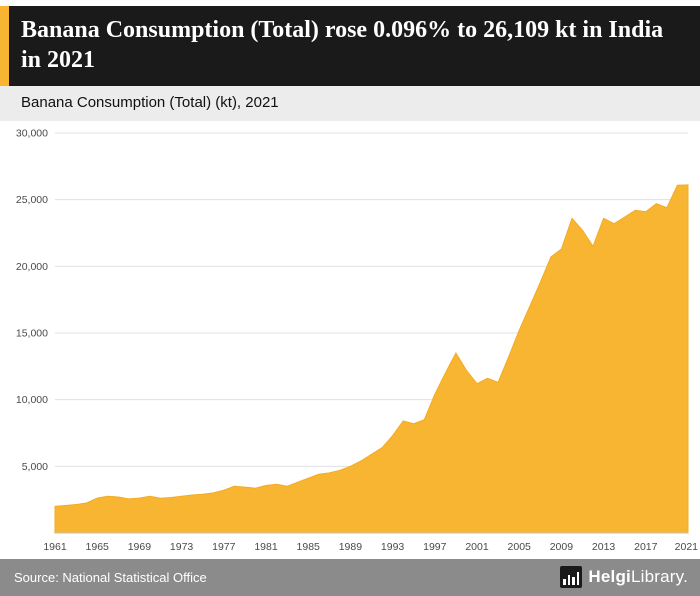 The image size is (700, 596). What do you see at coordinates (55, 547) in the screenshot?
I see `svg-text: 1961` at bounding box center [55, 547].